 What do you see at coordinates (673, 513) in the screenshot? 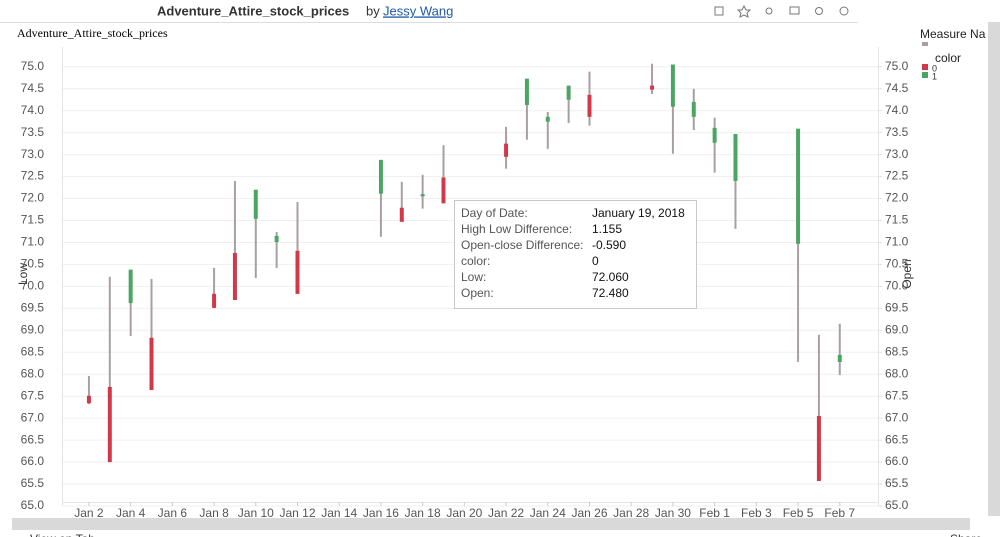
I see `x-tick-label: Jan 30` at bounding box center [673, 513].